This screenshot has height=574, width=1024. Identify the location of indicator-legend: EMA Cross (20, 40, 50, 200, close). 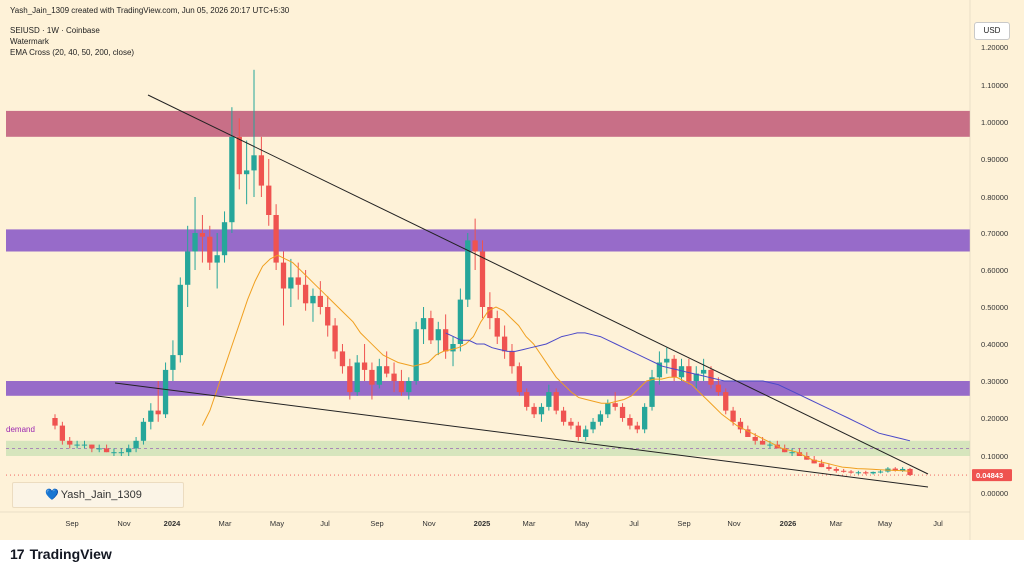
(72, 52).